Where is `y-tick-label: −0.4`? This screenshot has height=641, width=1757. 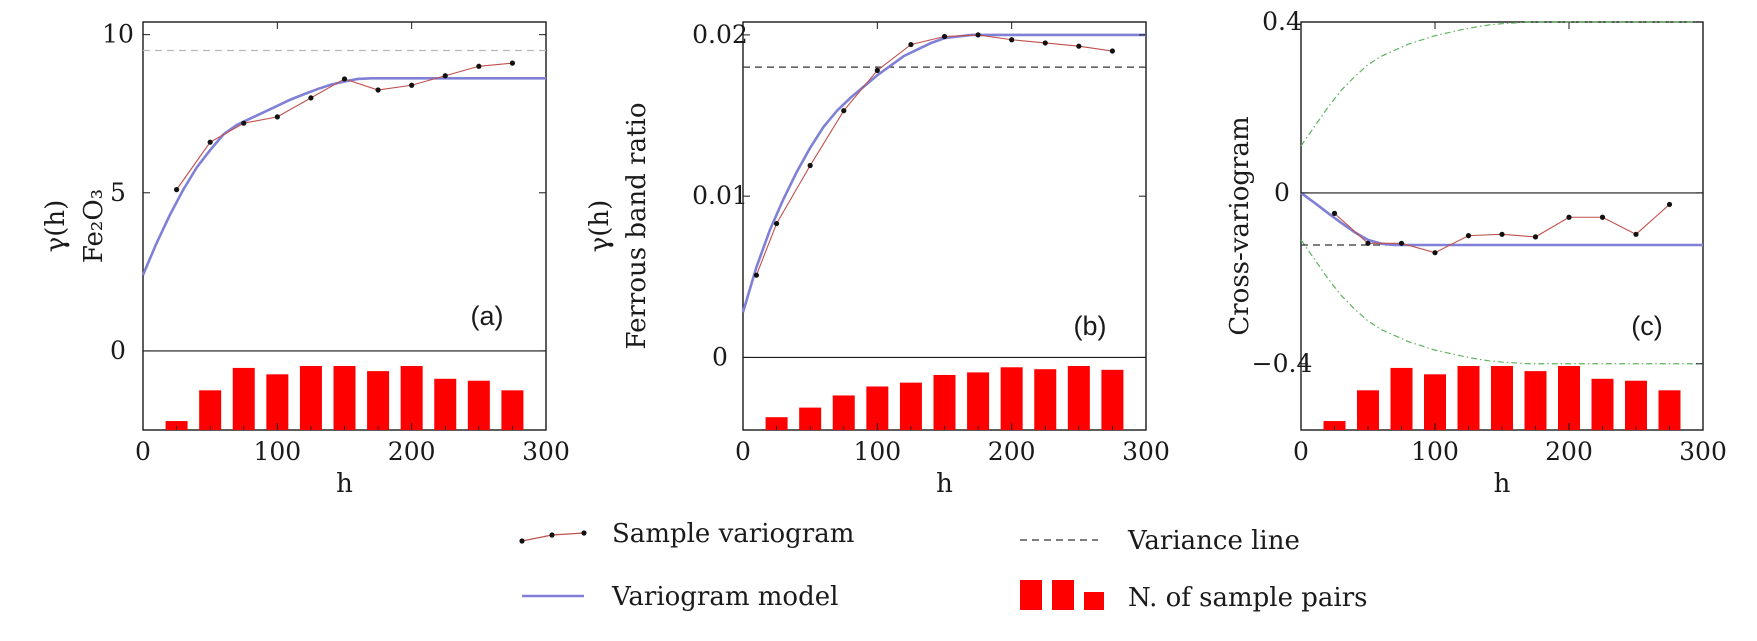 y-tick-label: −0.4 is located at coordinates (1282, 363).